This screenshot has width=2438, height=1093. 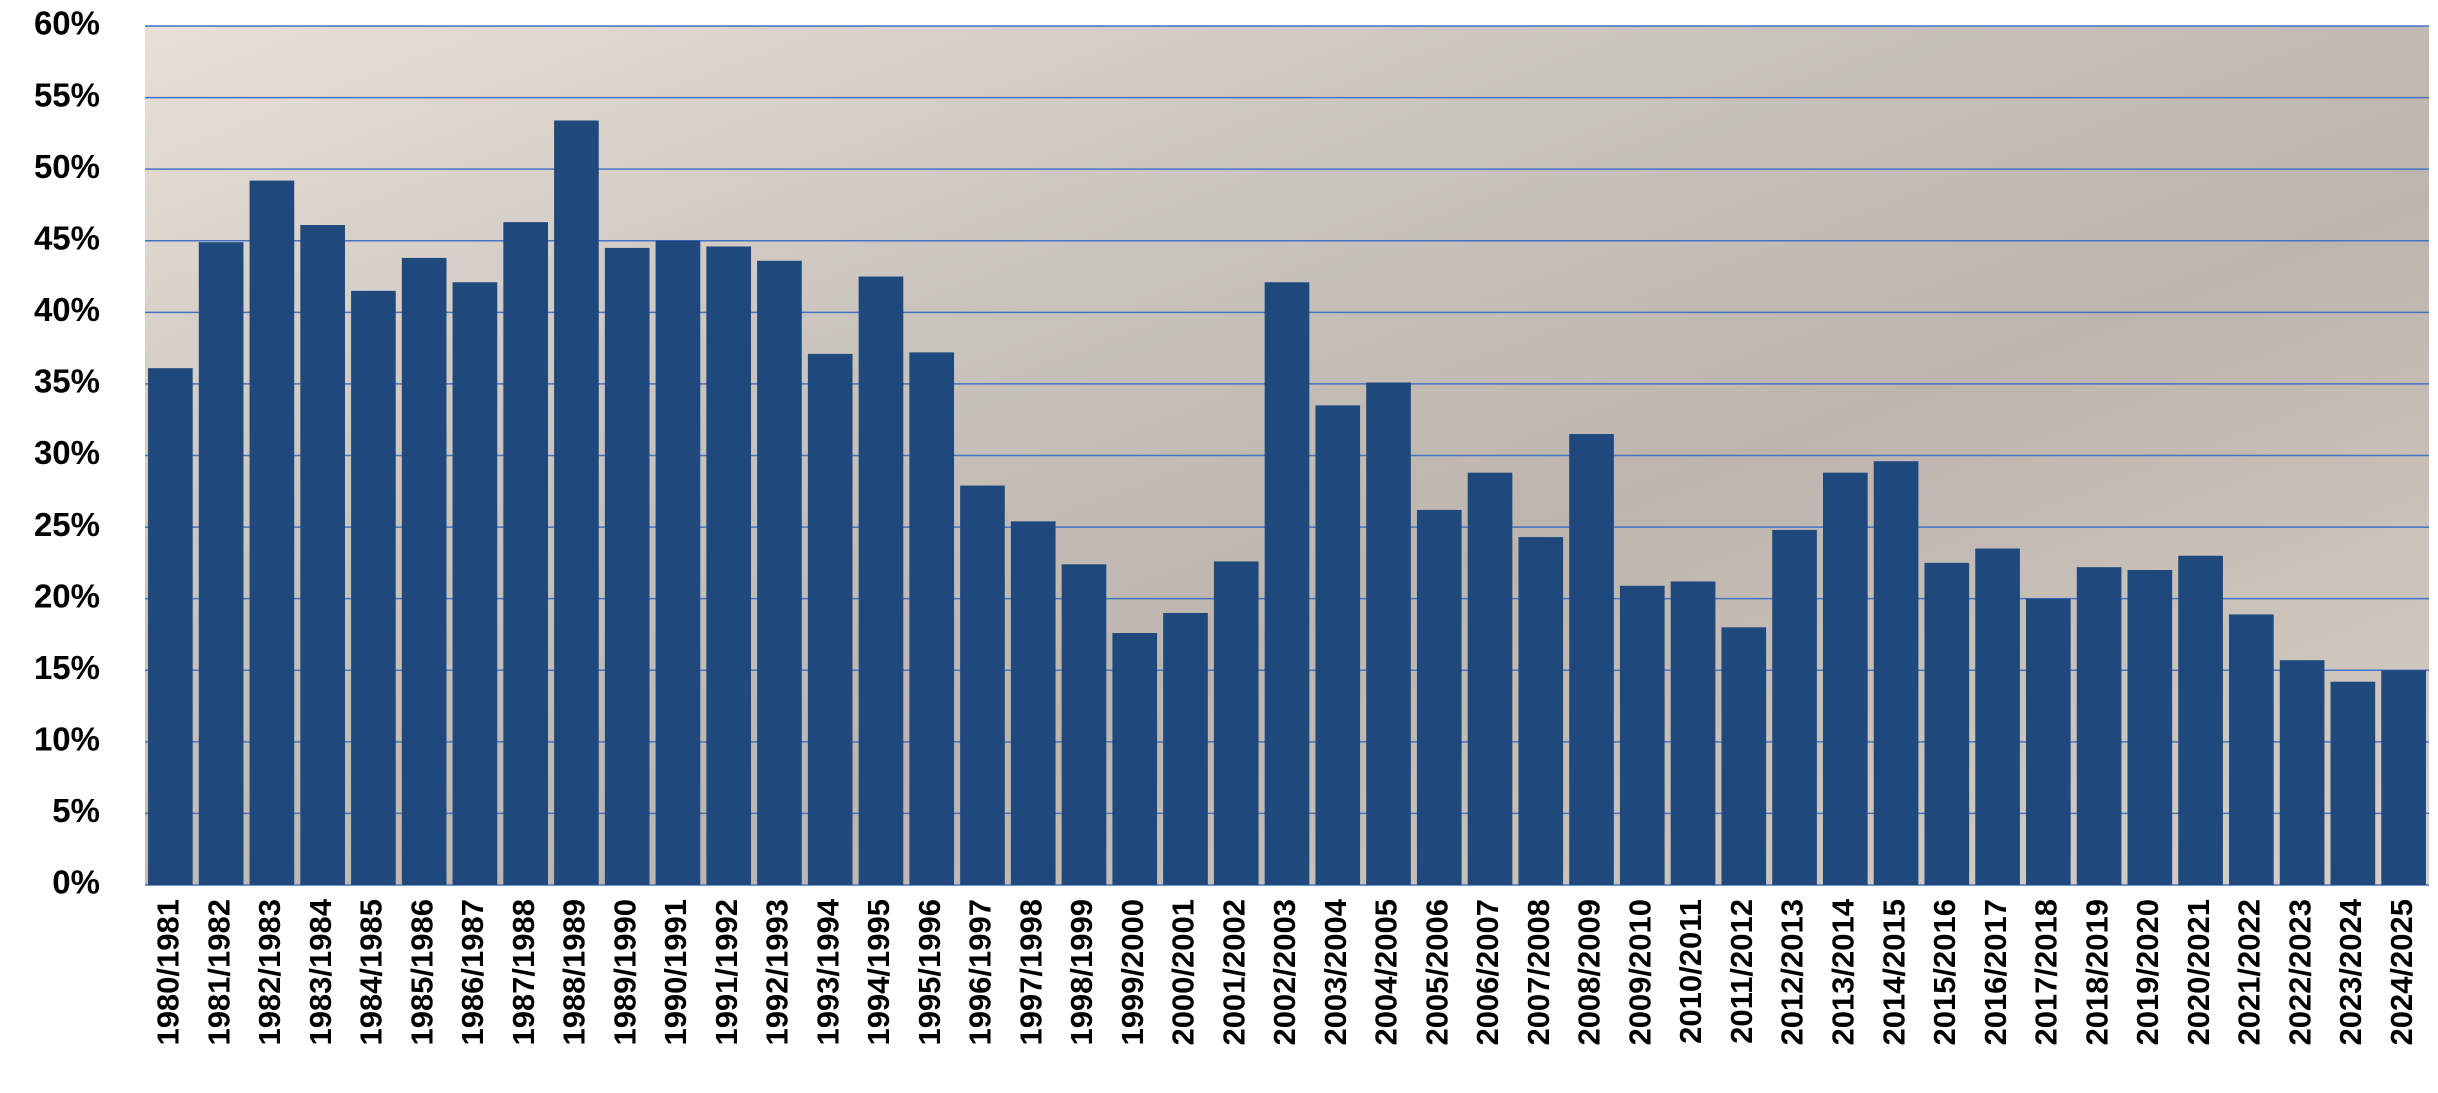 What do you see at coordinates (1842, 971) in the screenshot?
I see `x-tick-label: 2013/2014` at bounding box center [1842, 971].